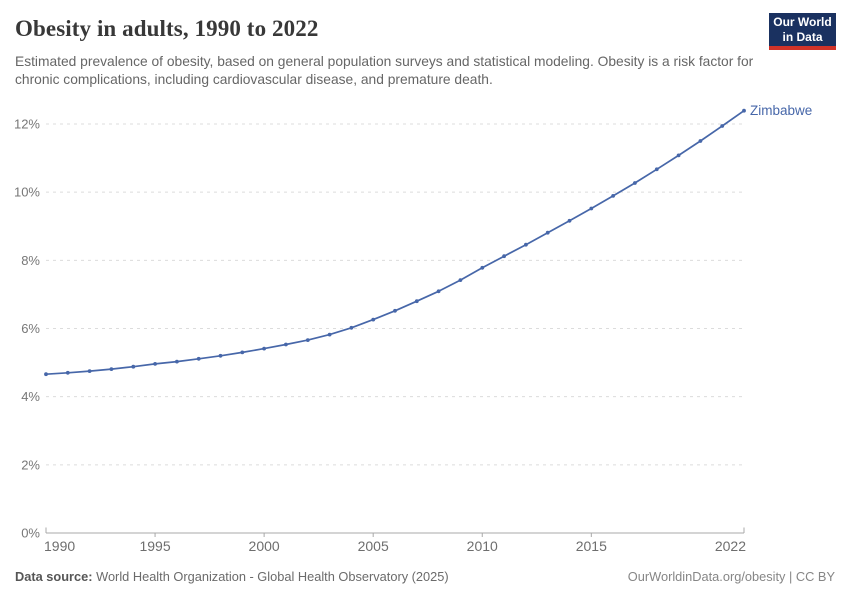 Image resolution: width=850 pixels, height=600 pixels. What do you see at coordinates (373, 546) in the screenshot?
I see `x-axis-tick-label: 2005` at bounding box center [373, 546].